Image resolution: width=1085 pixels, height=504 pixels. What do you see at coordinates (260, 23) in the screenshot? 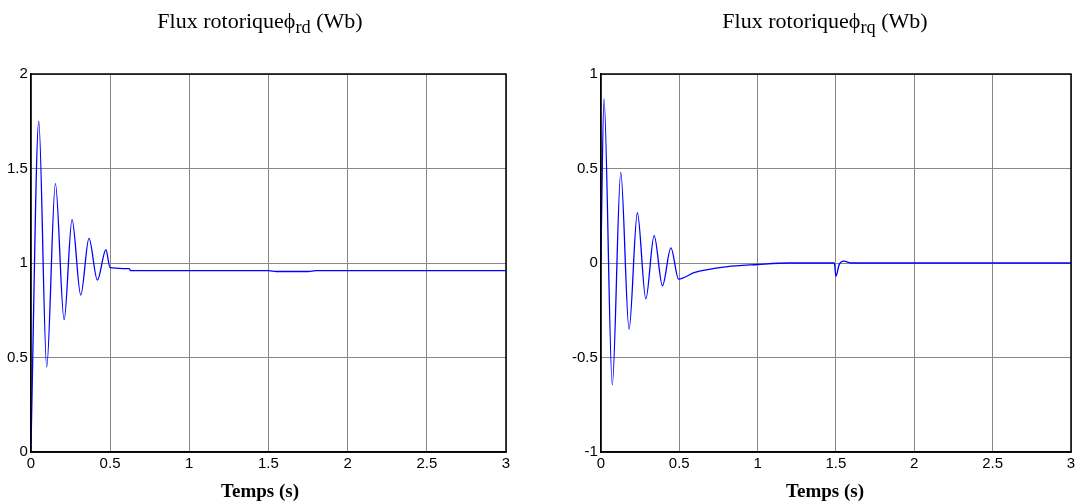
I see `chart-title: Flux rotoriqueϕ$_{rd}$ (Wb)` at bounding box center [260, 23].